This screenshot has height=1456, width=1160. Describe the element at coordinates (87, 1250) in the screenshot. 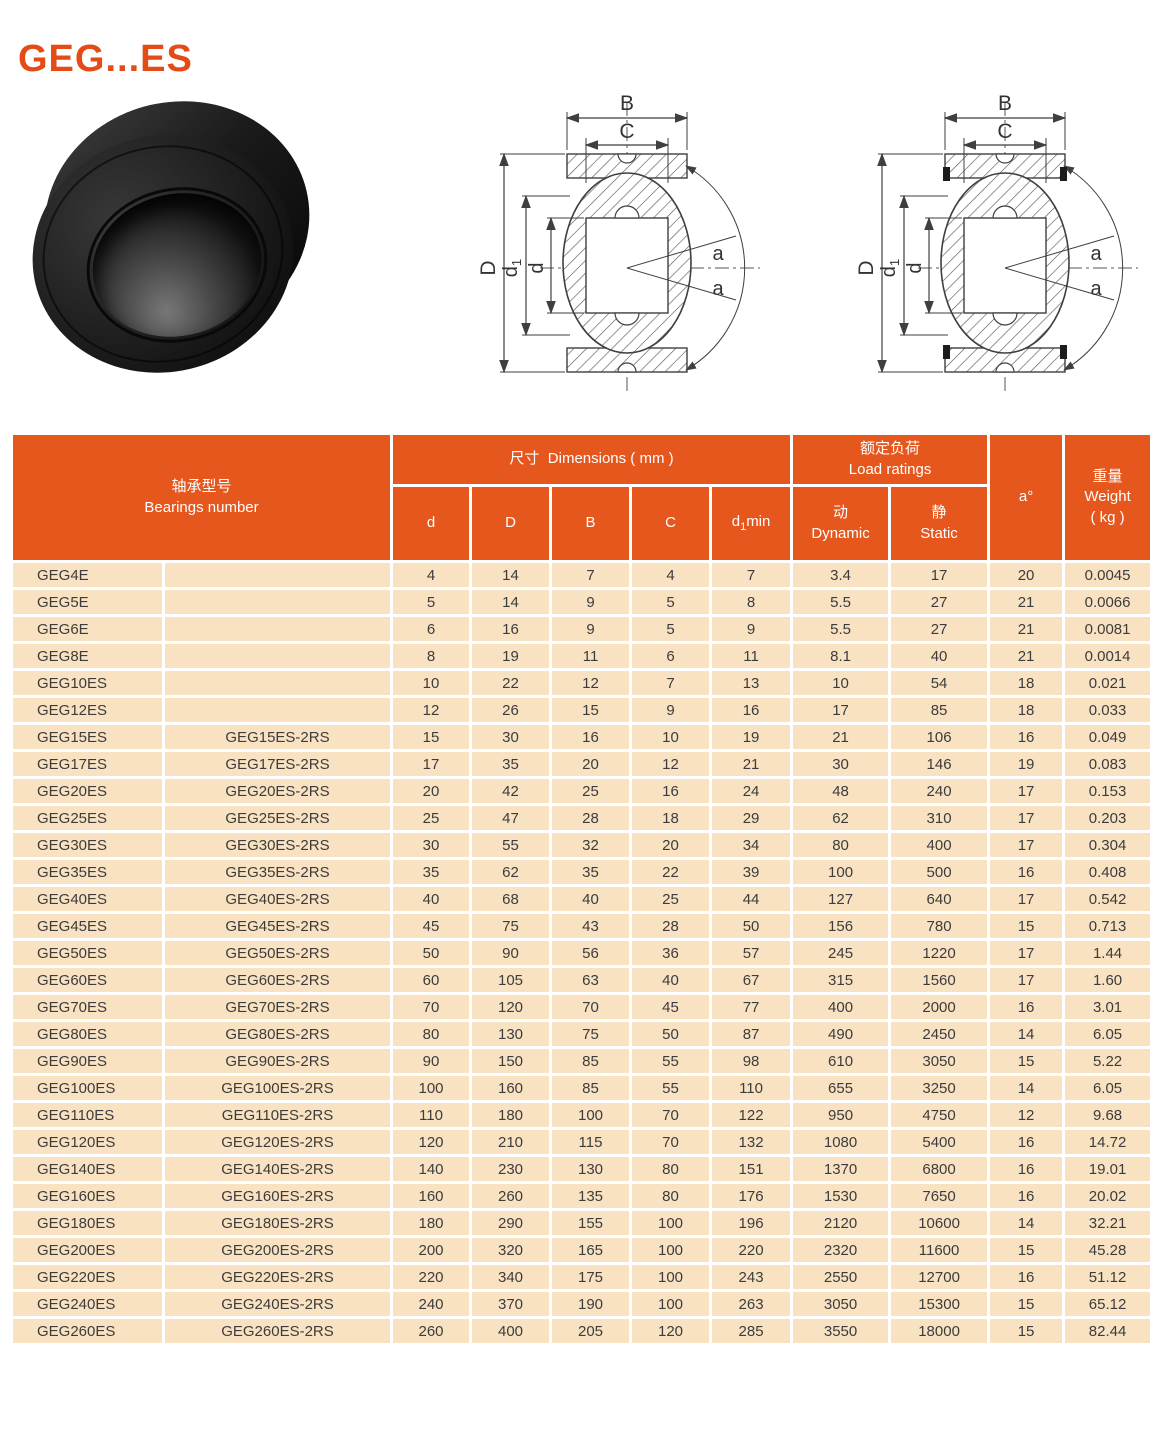

I see `cell-bearing-number: GEG200ES` at that location.